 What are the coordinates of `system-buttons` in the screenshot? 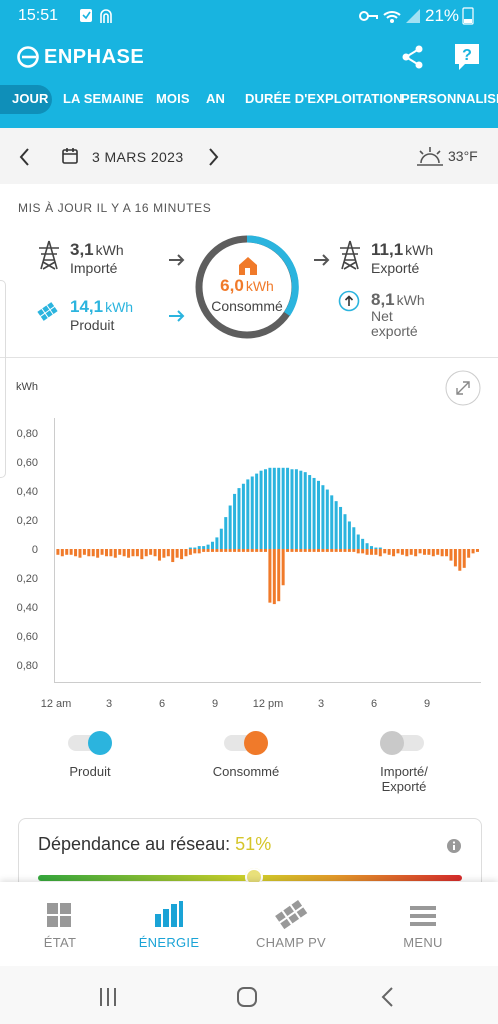 It's located at (249, 997).